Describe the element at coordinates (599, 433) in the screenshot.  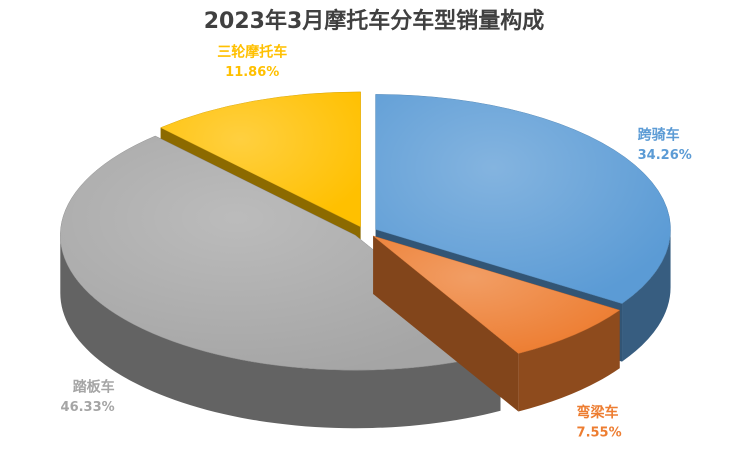
I see `data-label-value: 7.55%` at that location.